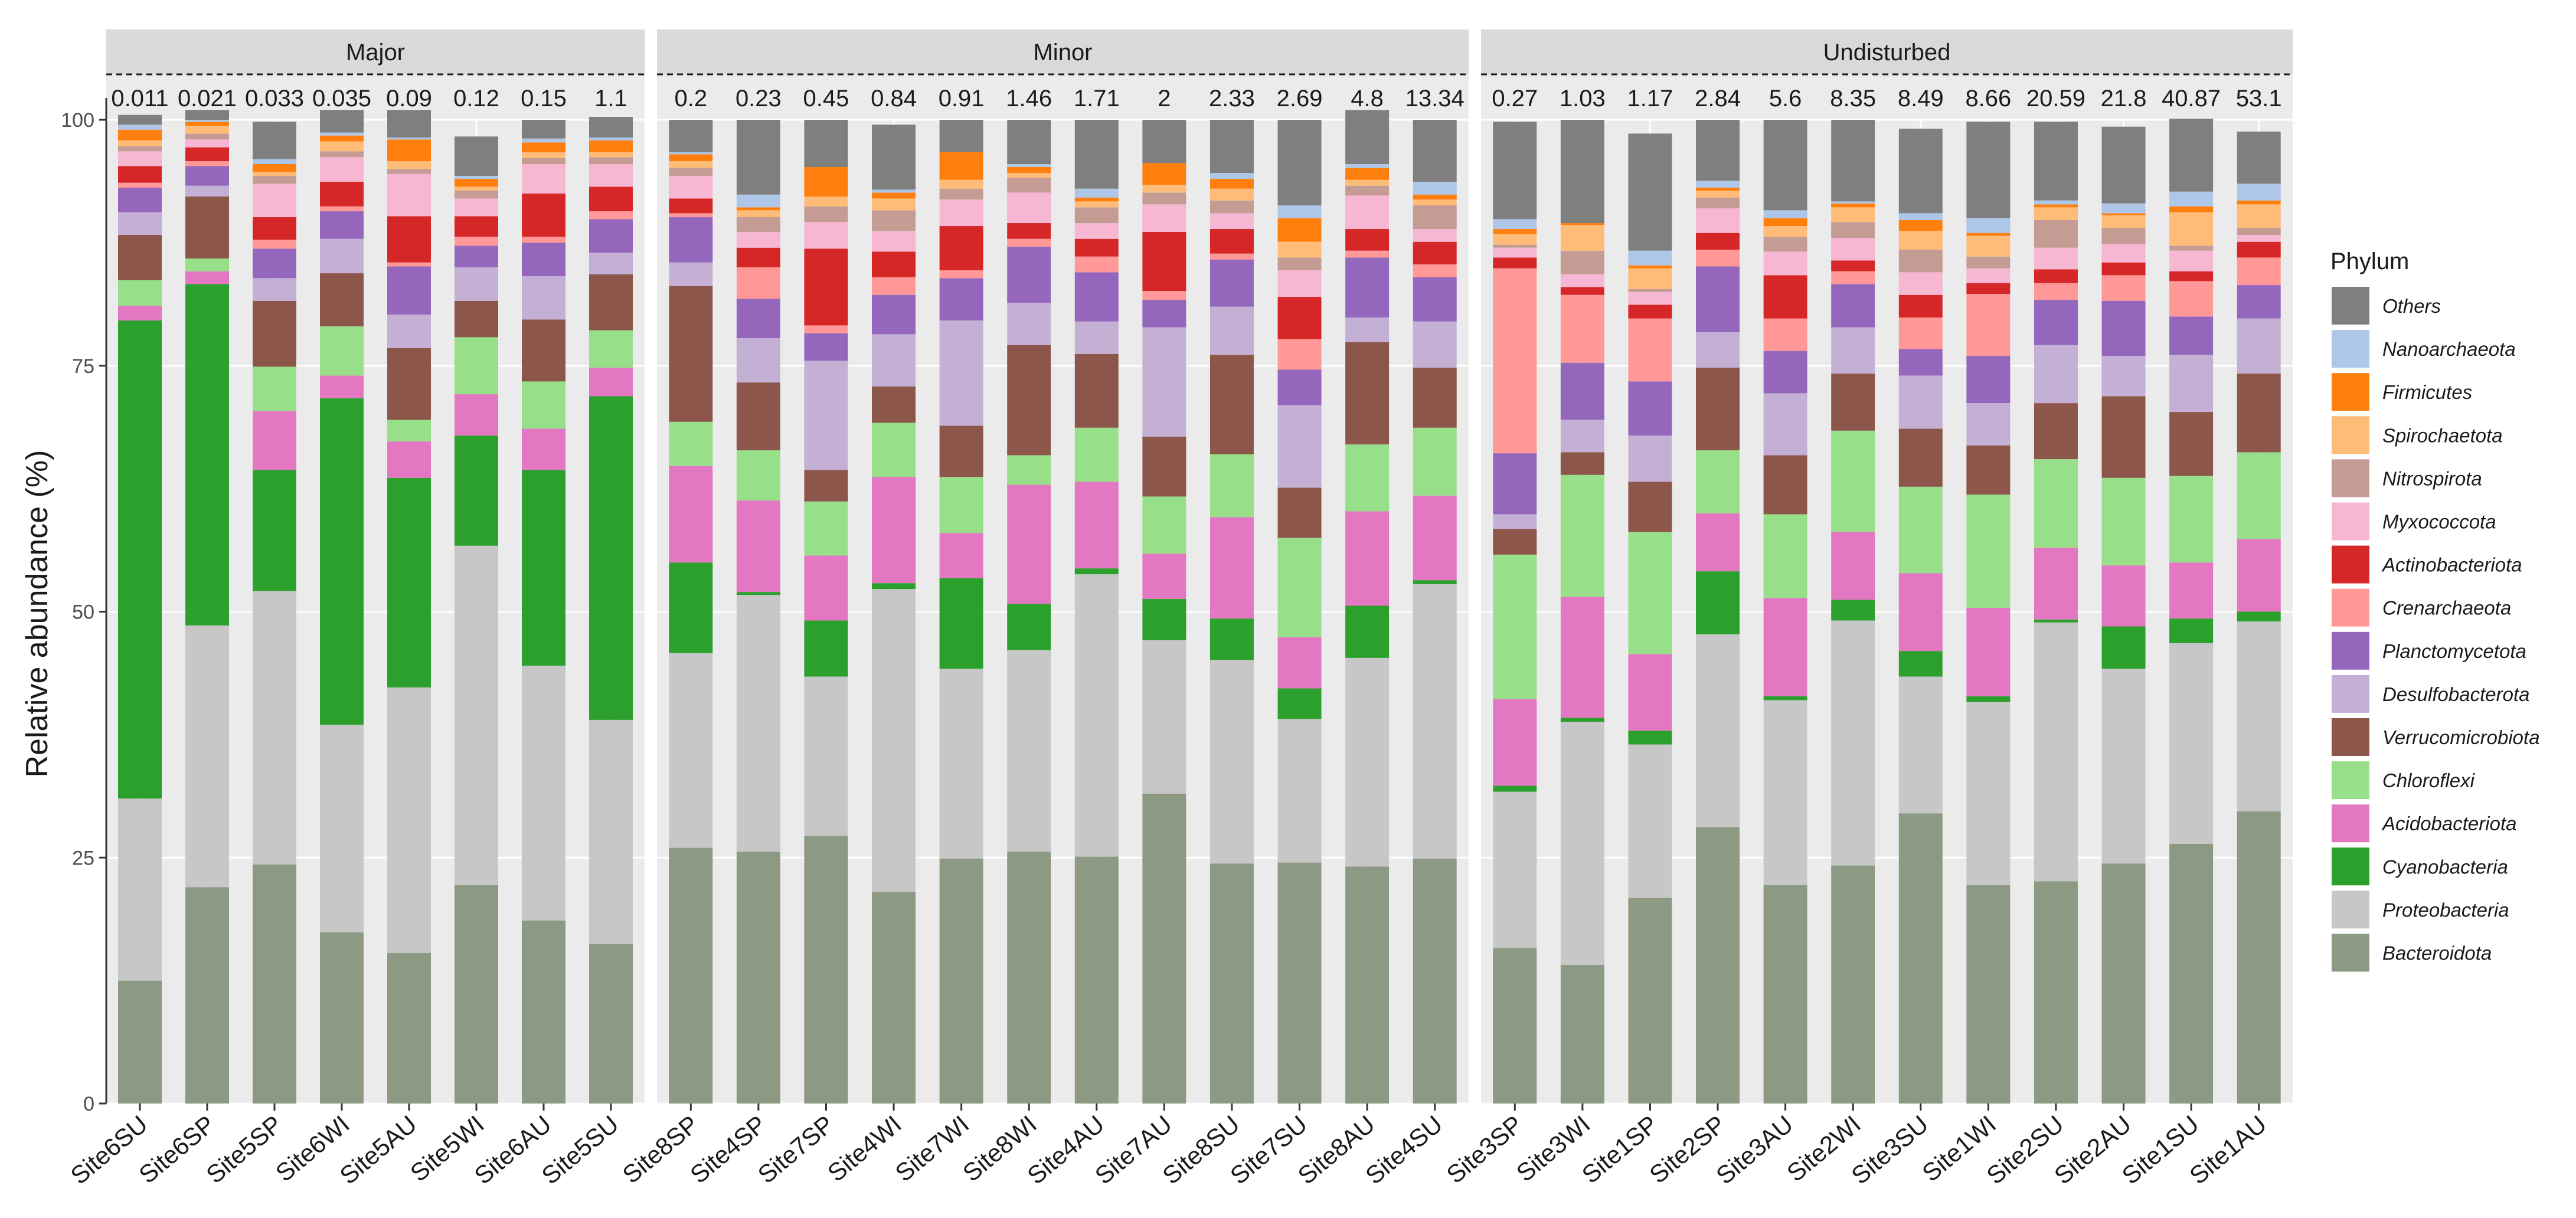  I want to click on sample-value-label: 1.03, so click(1583, 99).